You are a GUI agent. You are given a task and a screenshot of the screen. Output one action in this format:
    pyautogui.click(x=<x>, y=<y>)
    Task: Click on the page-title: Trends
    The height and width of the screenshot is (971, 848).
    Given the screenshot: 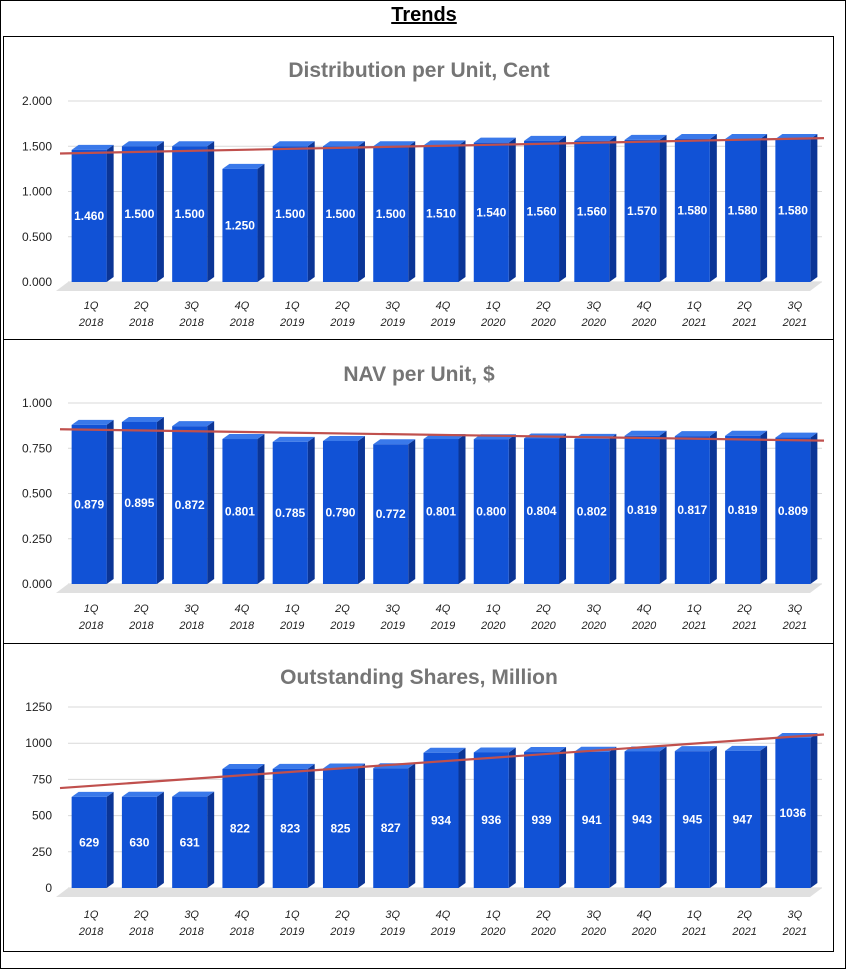 What is the action you would take?
    pyautogui.click(x=424, y=15)
    